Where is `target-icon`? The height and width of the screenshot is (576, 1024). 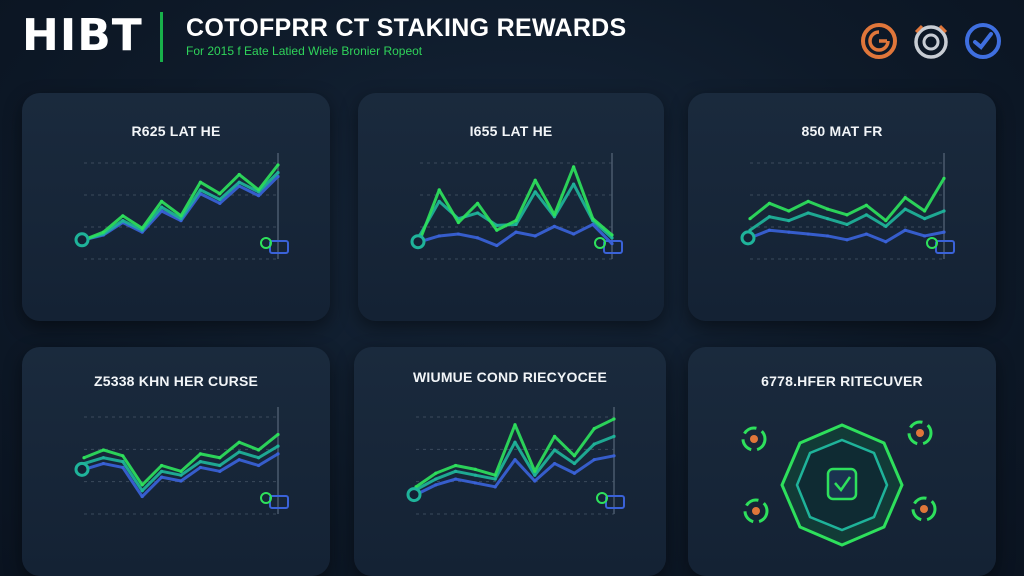 target-icon is located at coordinates (931, 41).